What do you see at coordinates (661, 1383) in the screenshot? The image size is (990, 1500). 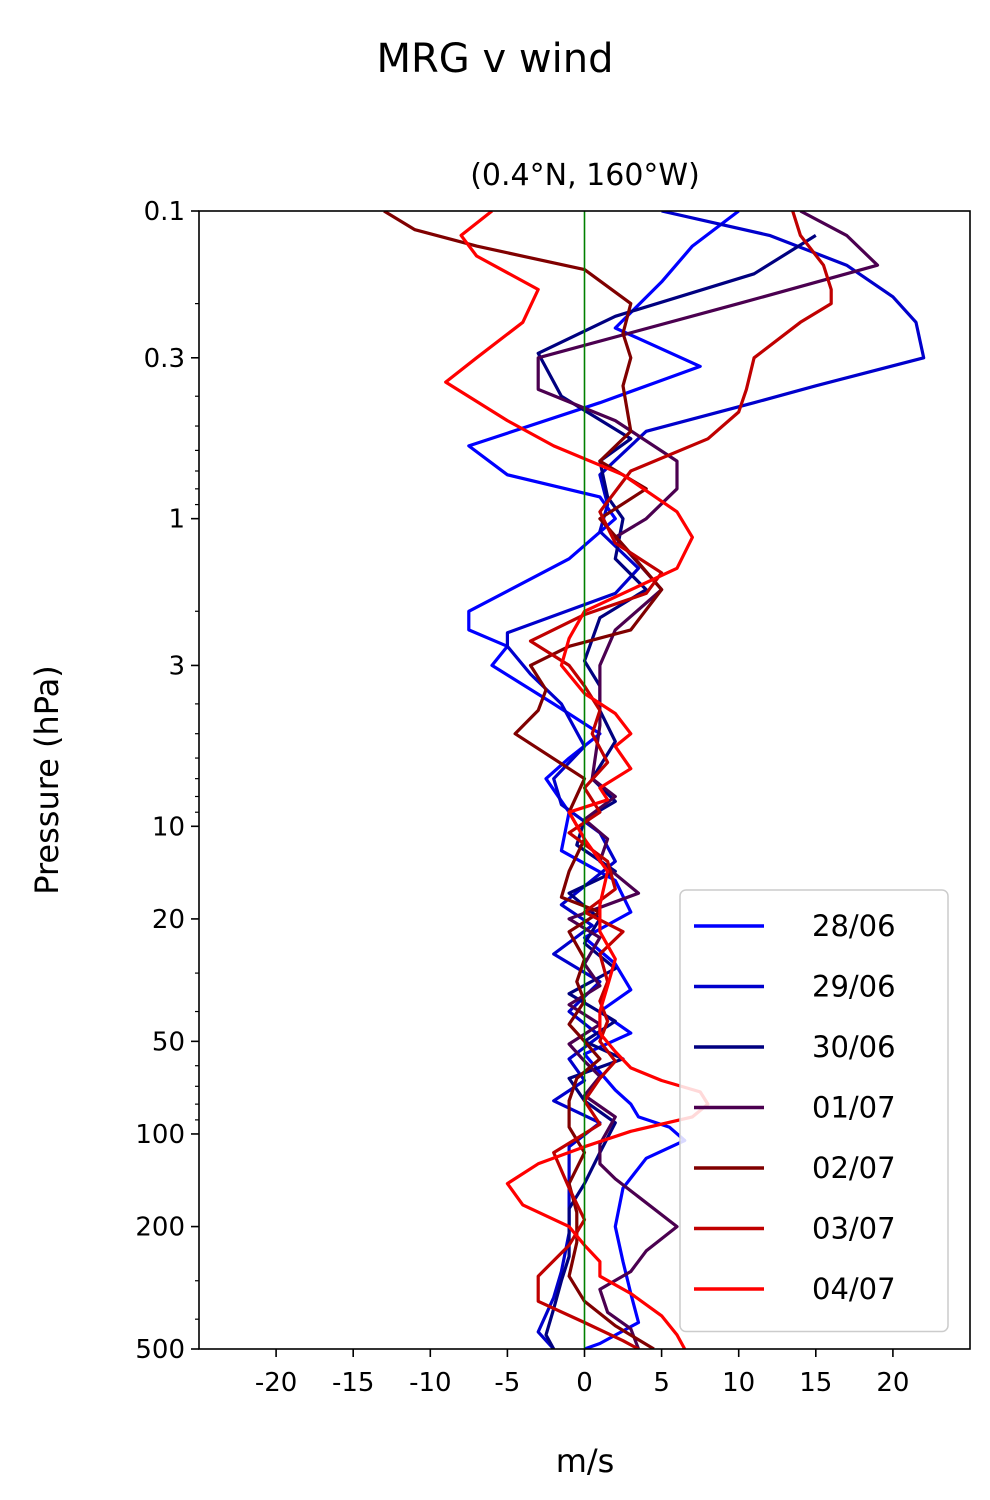 I see `x-tick-label: 5` at bounding box center [661, 1383].